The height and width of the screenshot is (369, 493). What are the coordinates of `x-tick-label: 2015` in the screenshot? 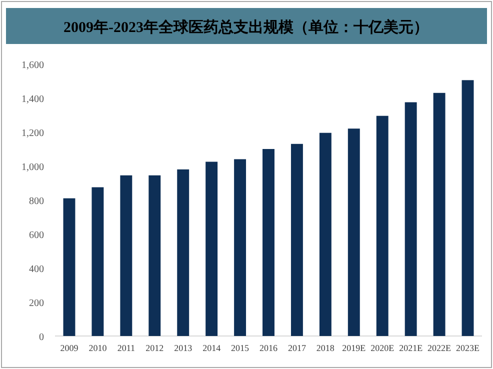 It's located at (240, 348).